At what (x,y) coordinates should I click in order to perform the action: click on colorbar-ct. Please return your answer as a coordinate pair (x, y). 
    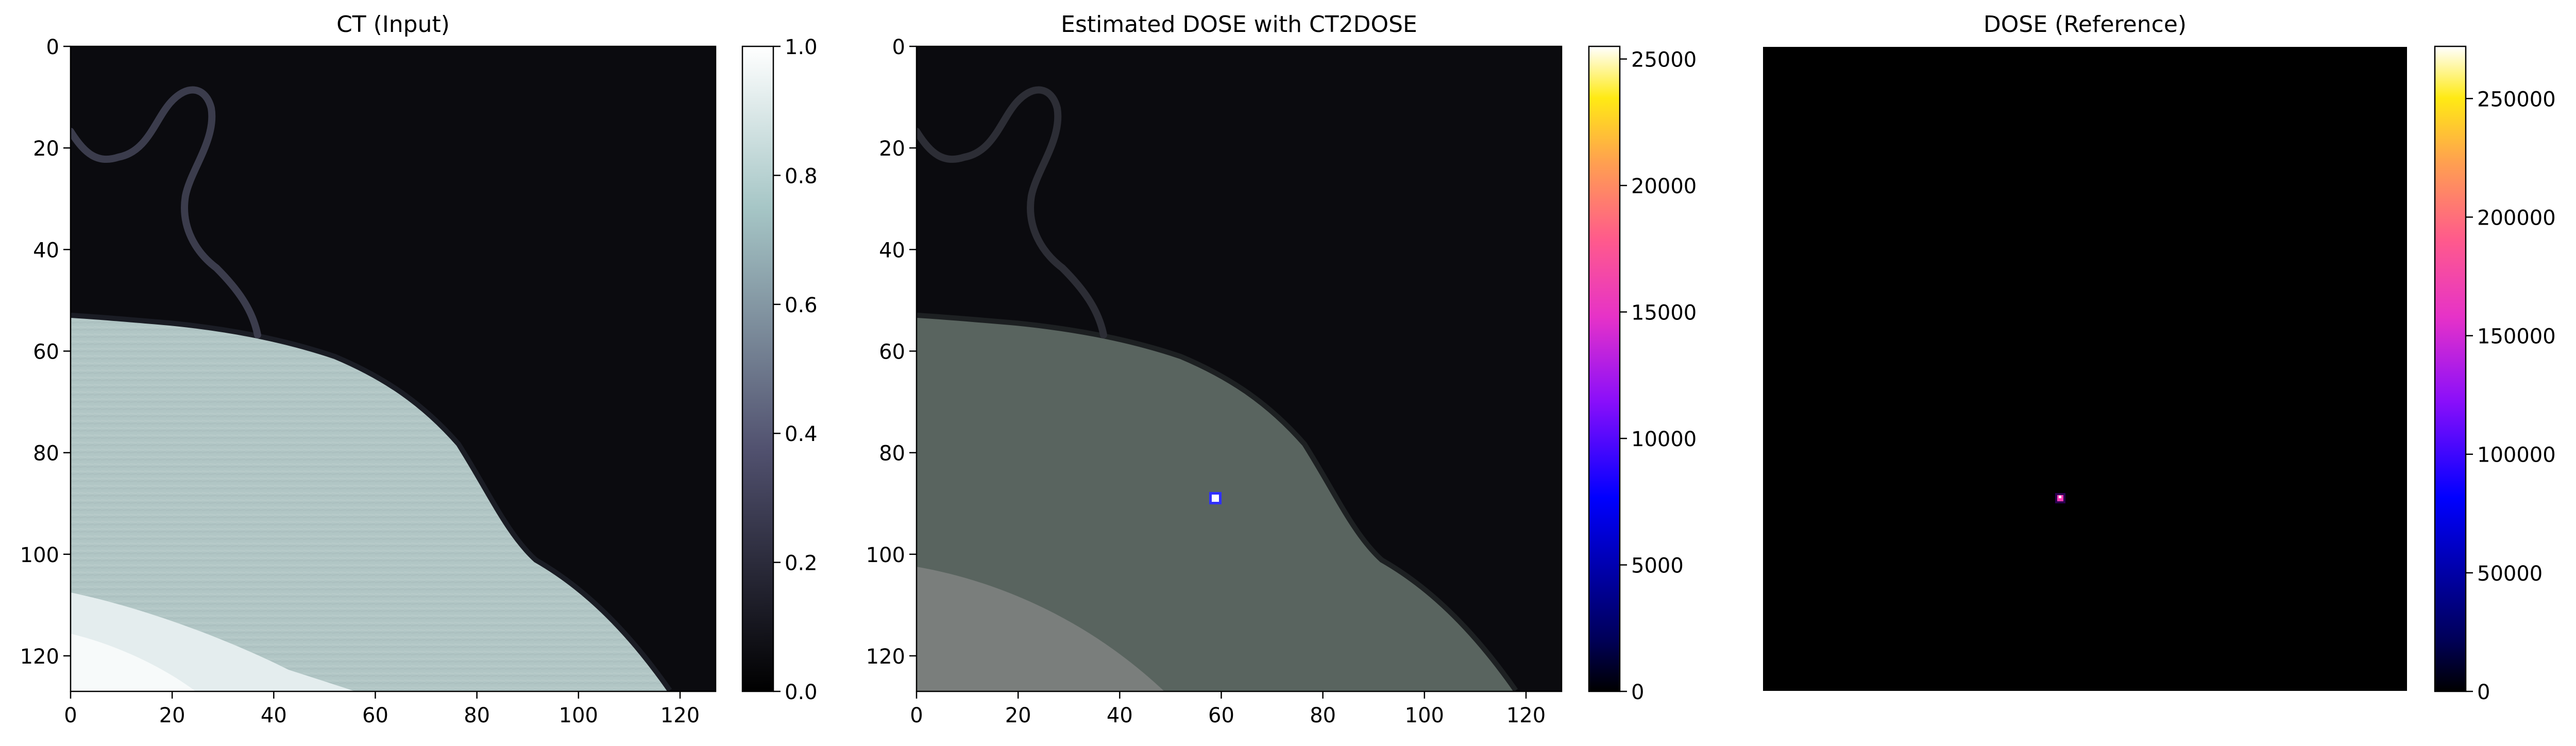
    Looking at the image, I should click on (757, 368).